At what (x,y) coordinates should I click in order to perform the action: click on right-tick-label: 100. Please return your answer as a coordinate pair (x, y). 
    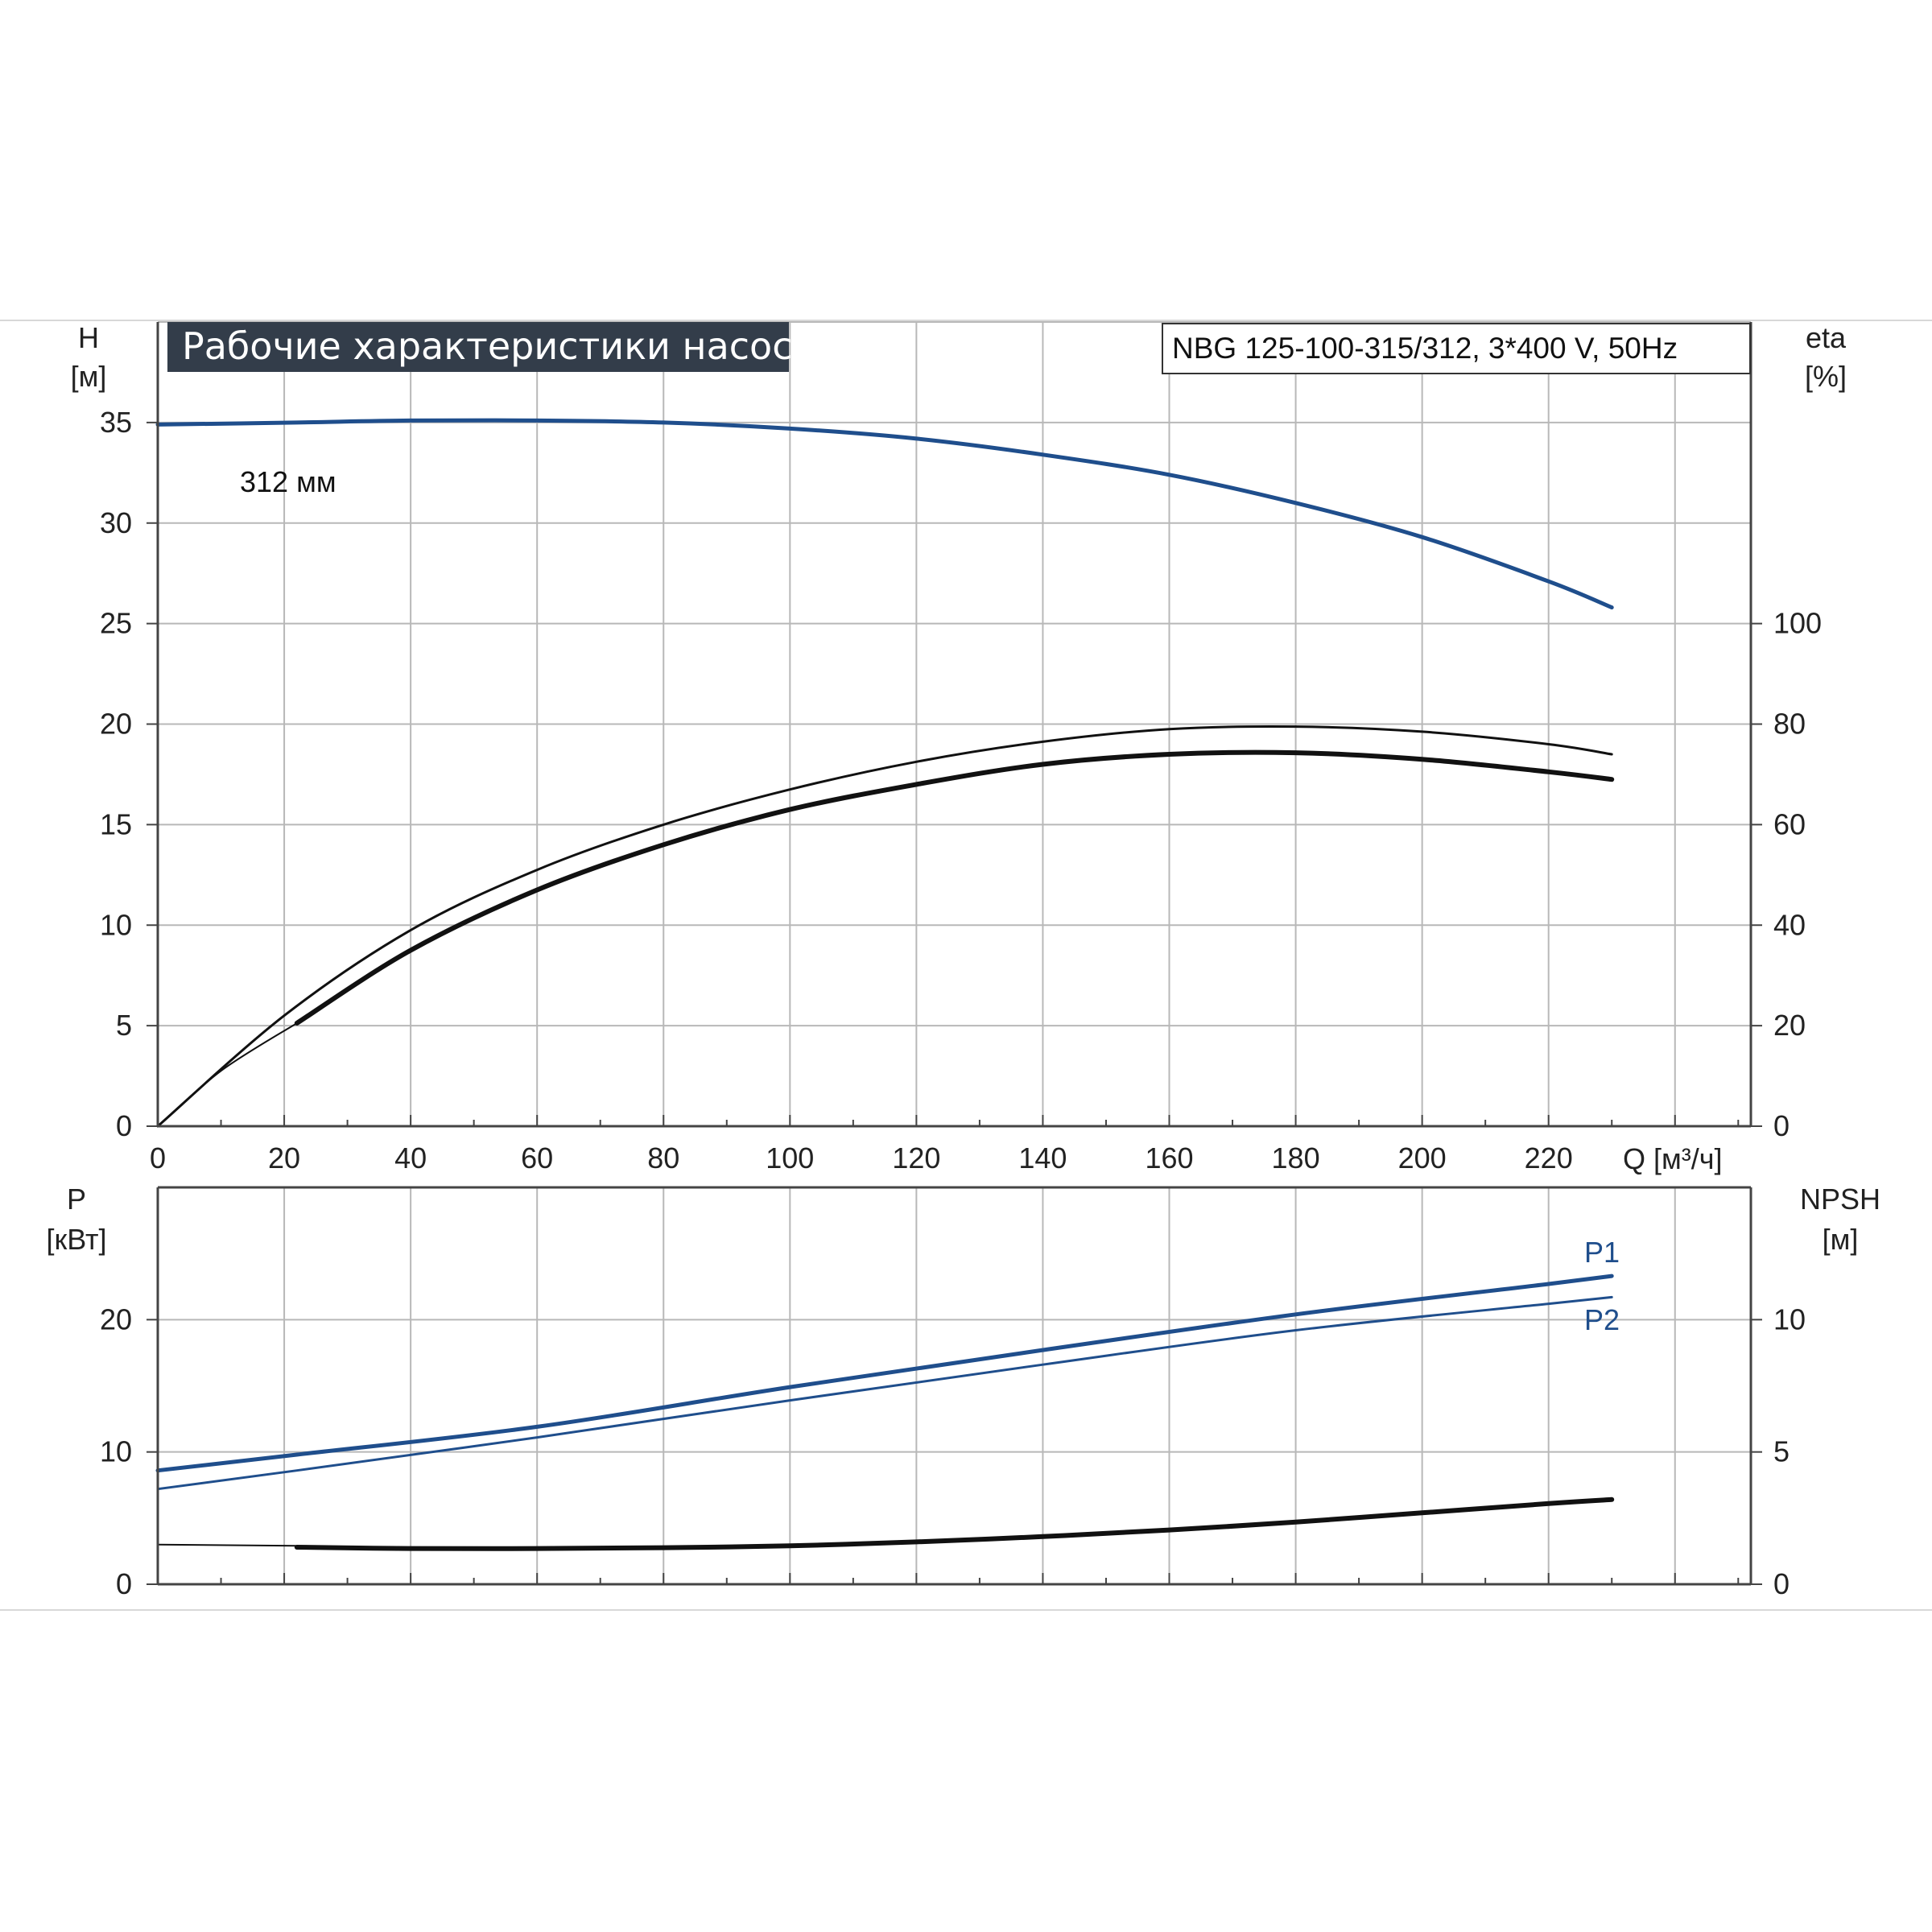
    Looking at the image, I should click on (1797, 623).